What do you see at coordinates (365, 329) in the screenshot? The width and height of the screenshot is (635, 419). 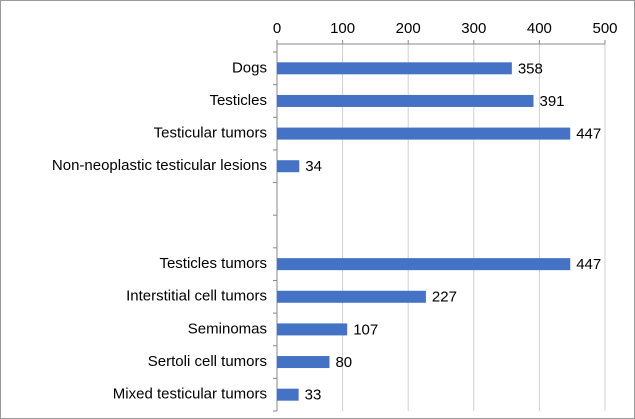 I see `data-label: 107` at bounding box center [365, 329].